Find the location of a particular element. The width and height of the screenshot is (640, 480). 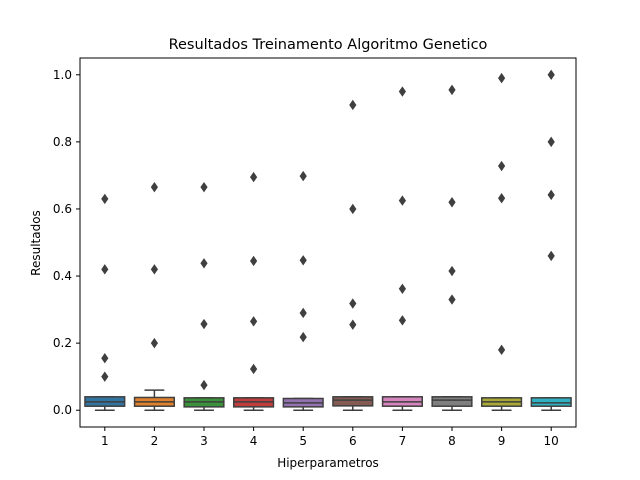

x-tick-label: 5 is located at coordinates (303, 441).